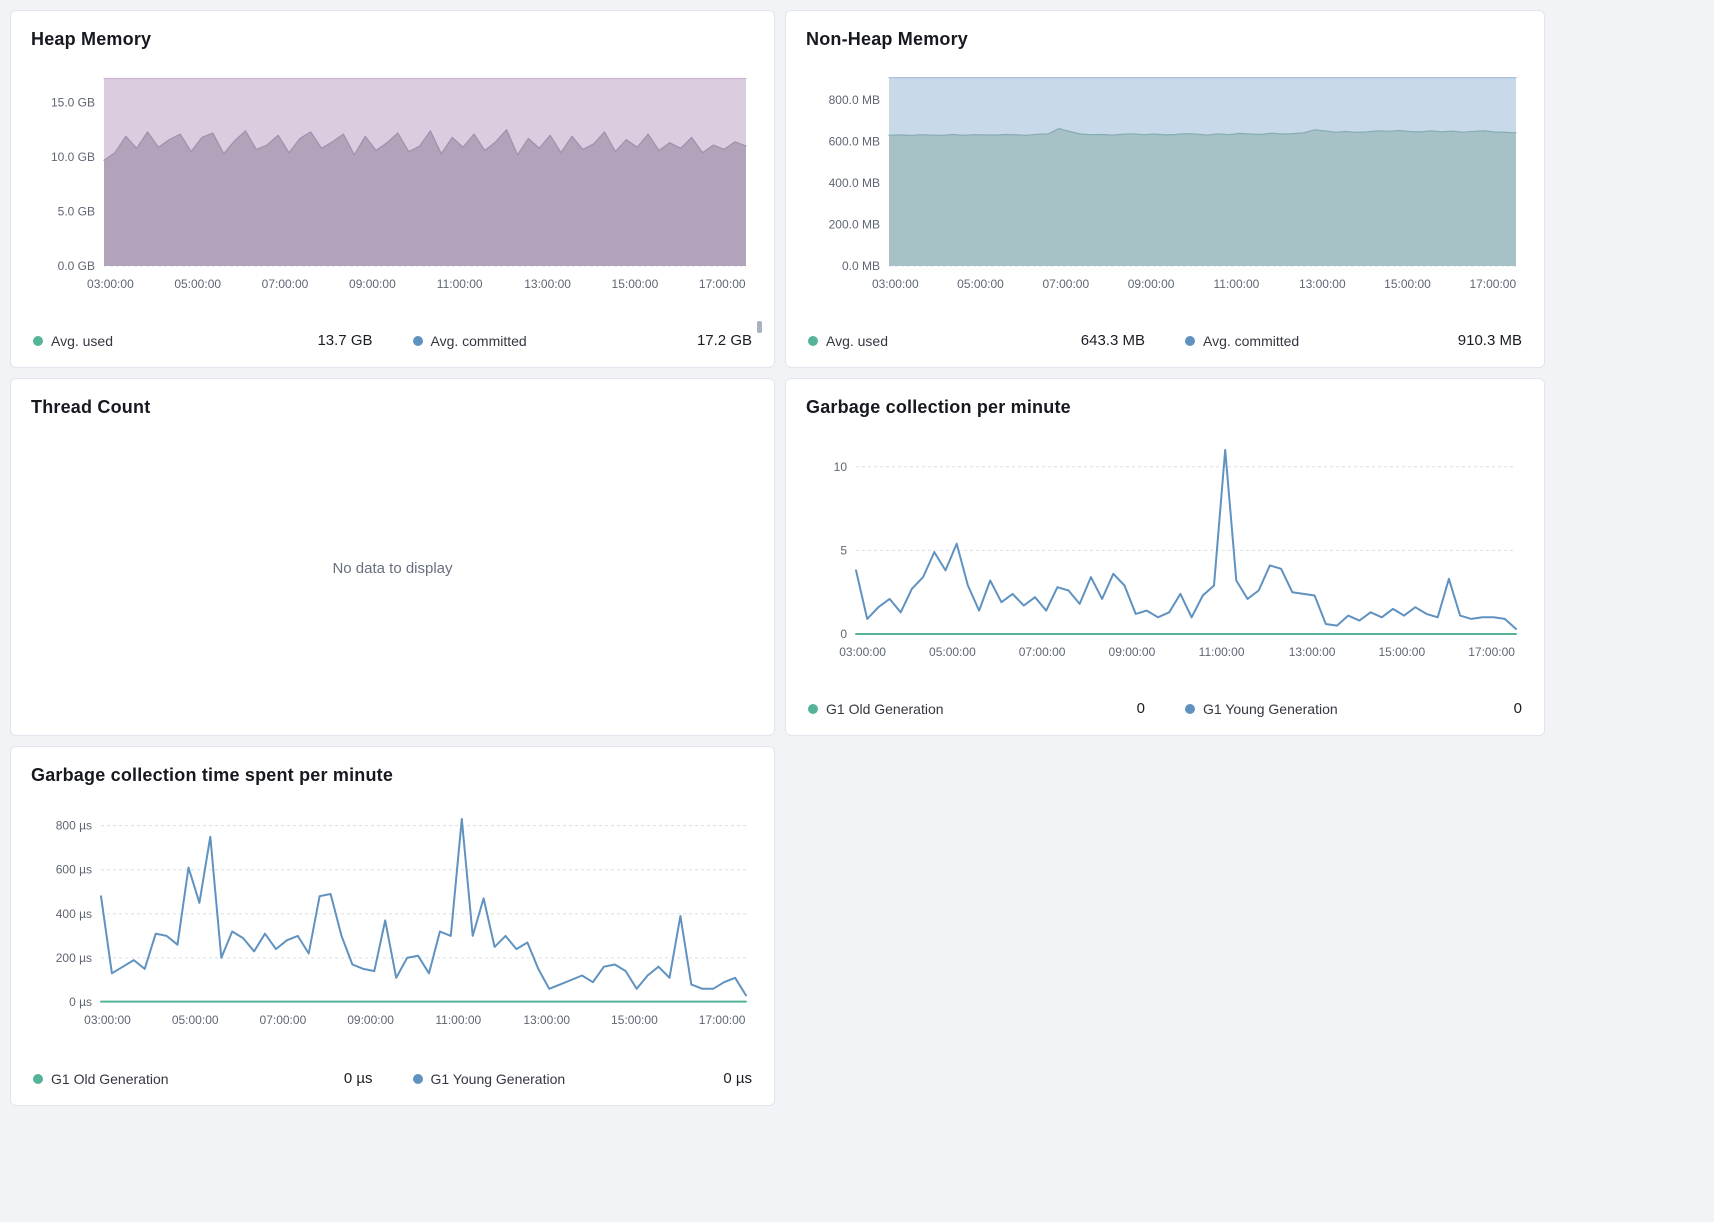 The image size is (1714, 1222). Describe the element at coordinates (73, 157) in the screenshot. I see `svg-text: 10.0 GB` at that location.